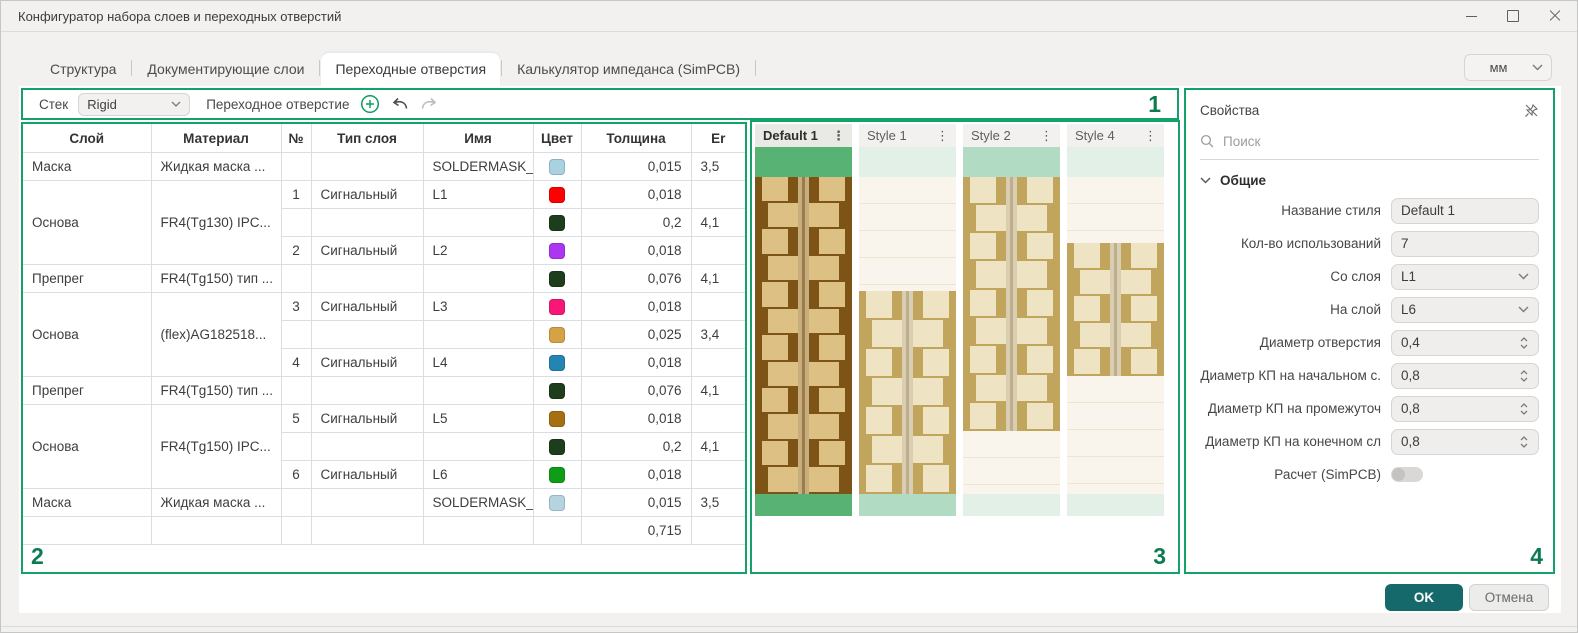 This screenshot has width=1578, height=633. Describe the element at coordinates (296, 306) in the screenshot. I see `cell-number: 3` at that location.